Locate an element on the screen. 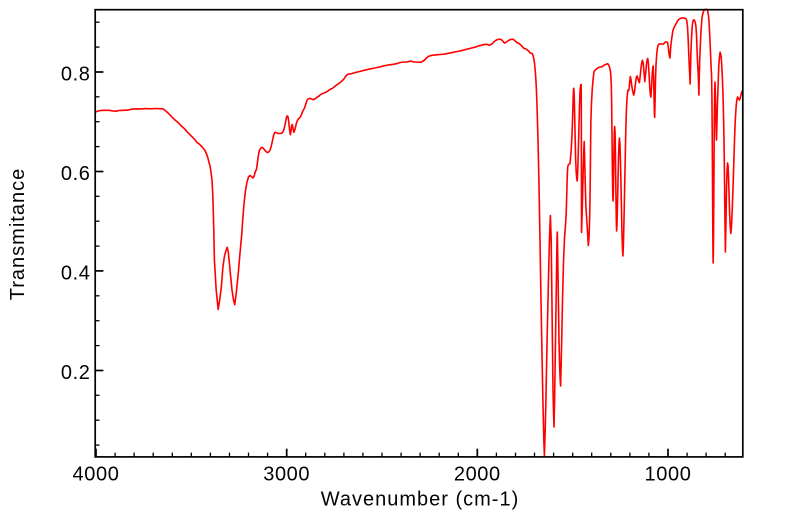  svg-text: 0.4 is located at coordinates (76, 274).